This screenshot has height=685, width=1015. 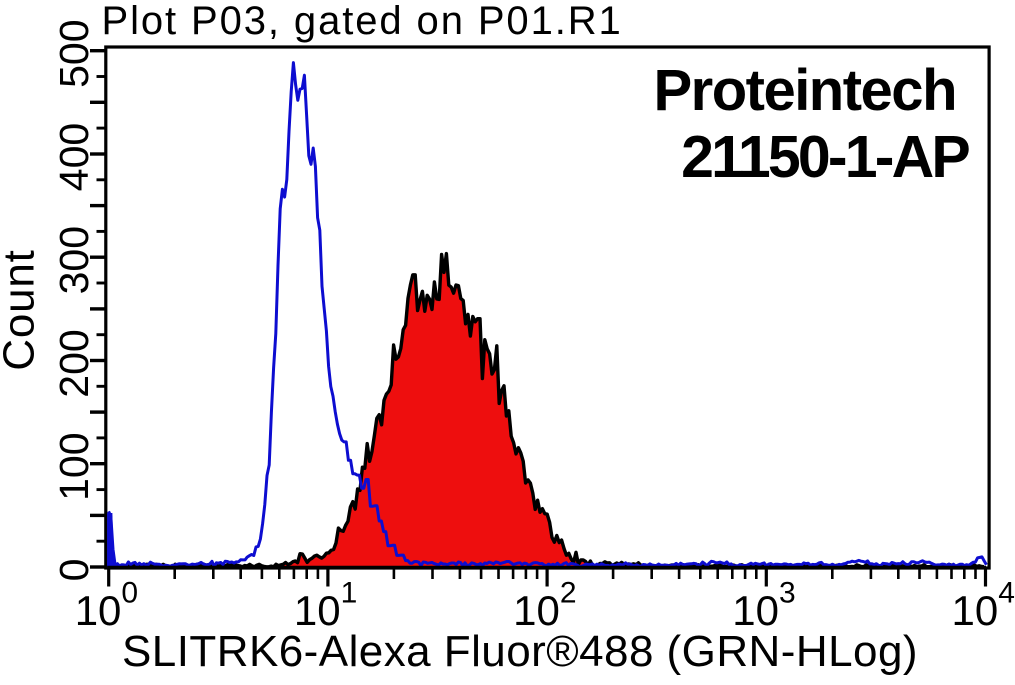 I want to click on svg-text:SLITRK6-Alexa Fluor®488 (GRN-H: SLITRK6-Alexa Fluor®488 (GRN-HLog), so click(x=520, y=651).